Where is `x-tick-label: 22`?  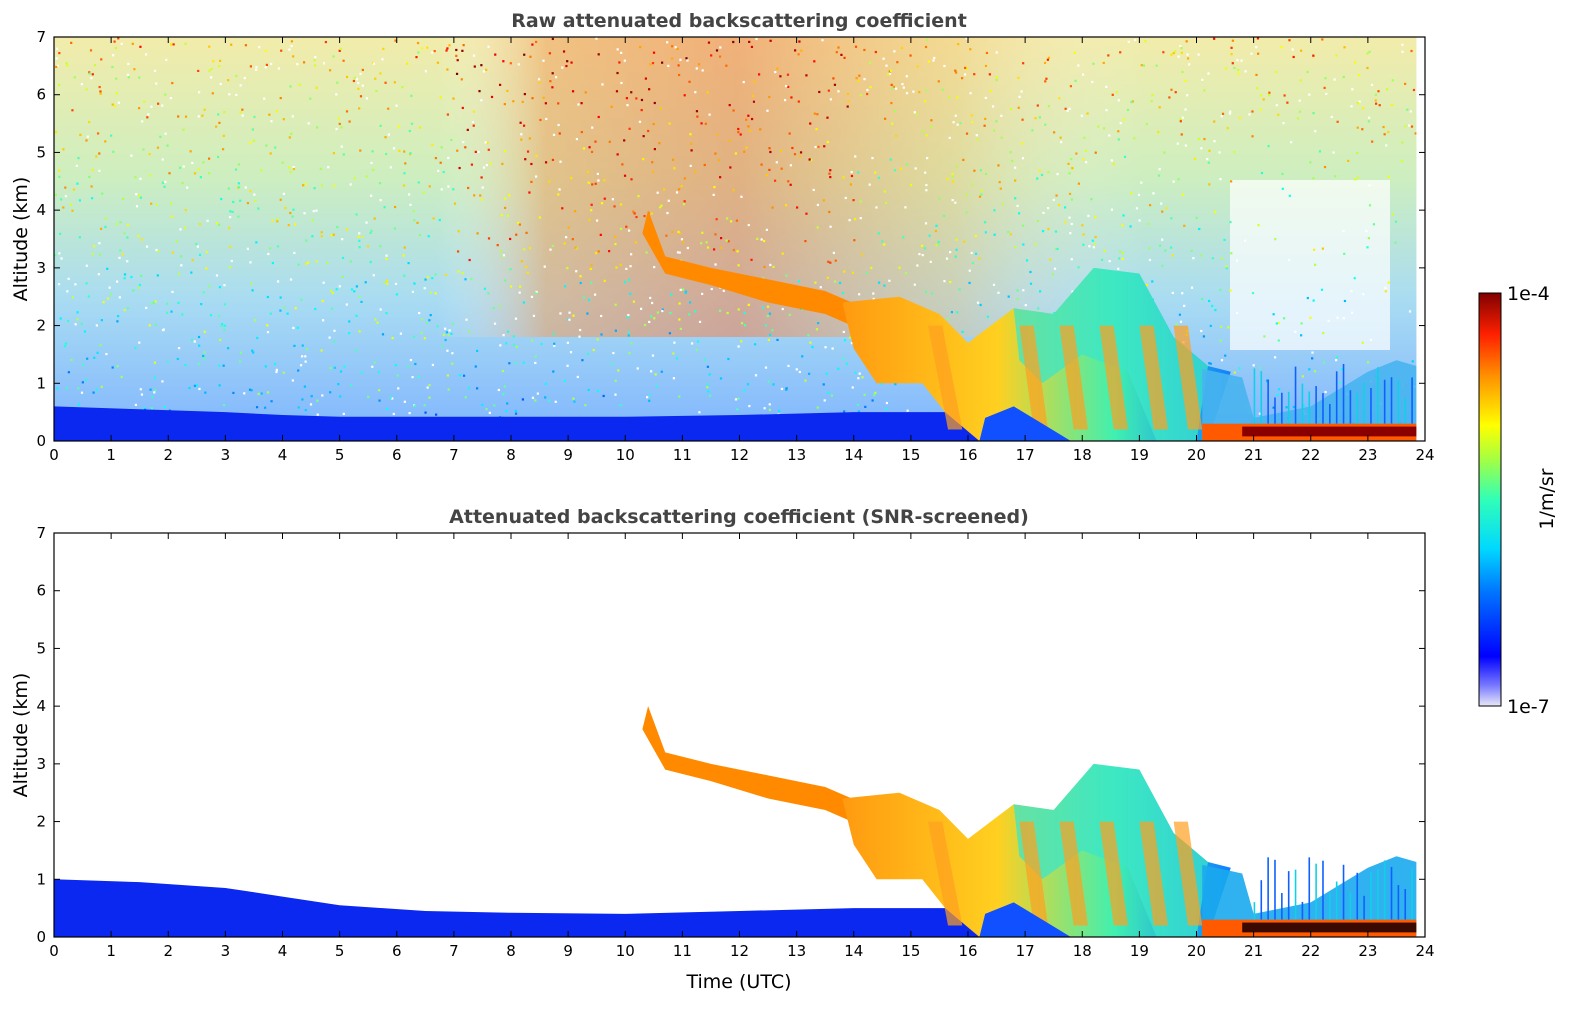 x-tick-label: 22 is located at coordinates (1310, 951).